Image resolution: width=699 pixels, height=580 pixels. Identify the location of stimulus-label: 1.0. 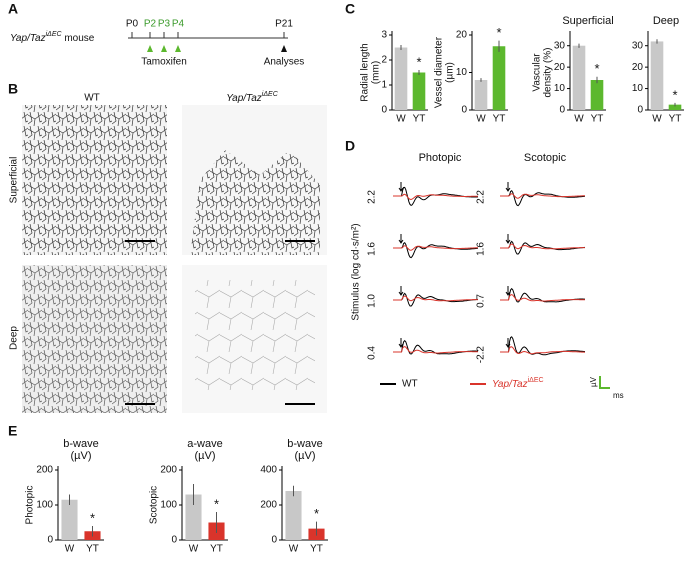
(372, 301).